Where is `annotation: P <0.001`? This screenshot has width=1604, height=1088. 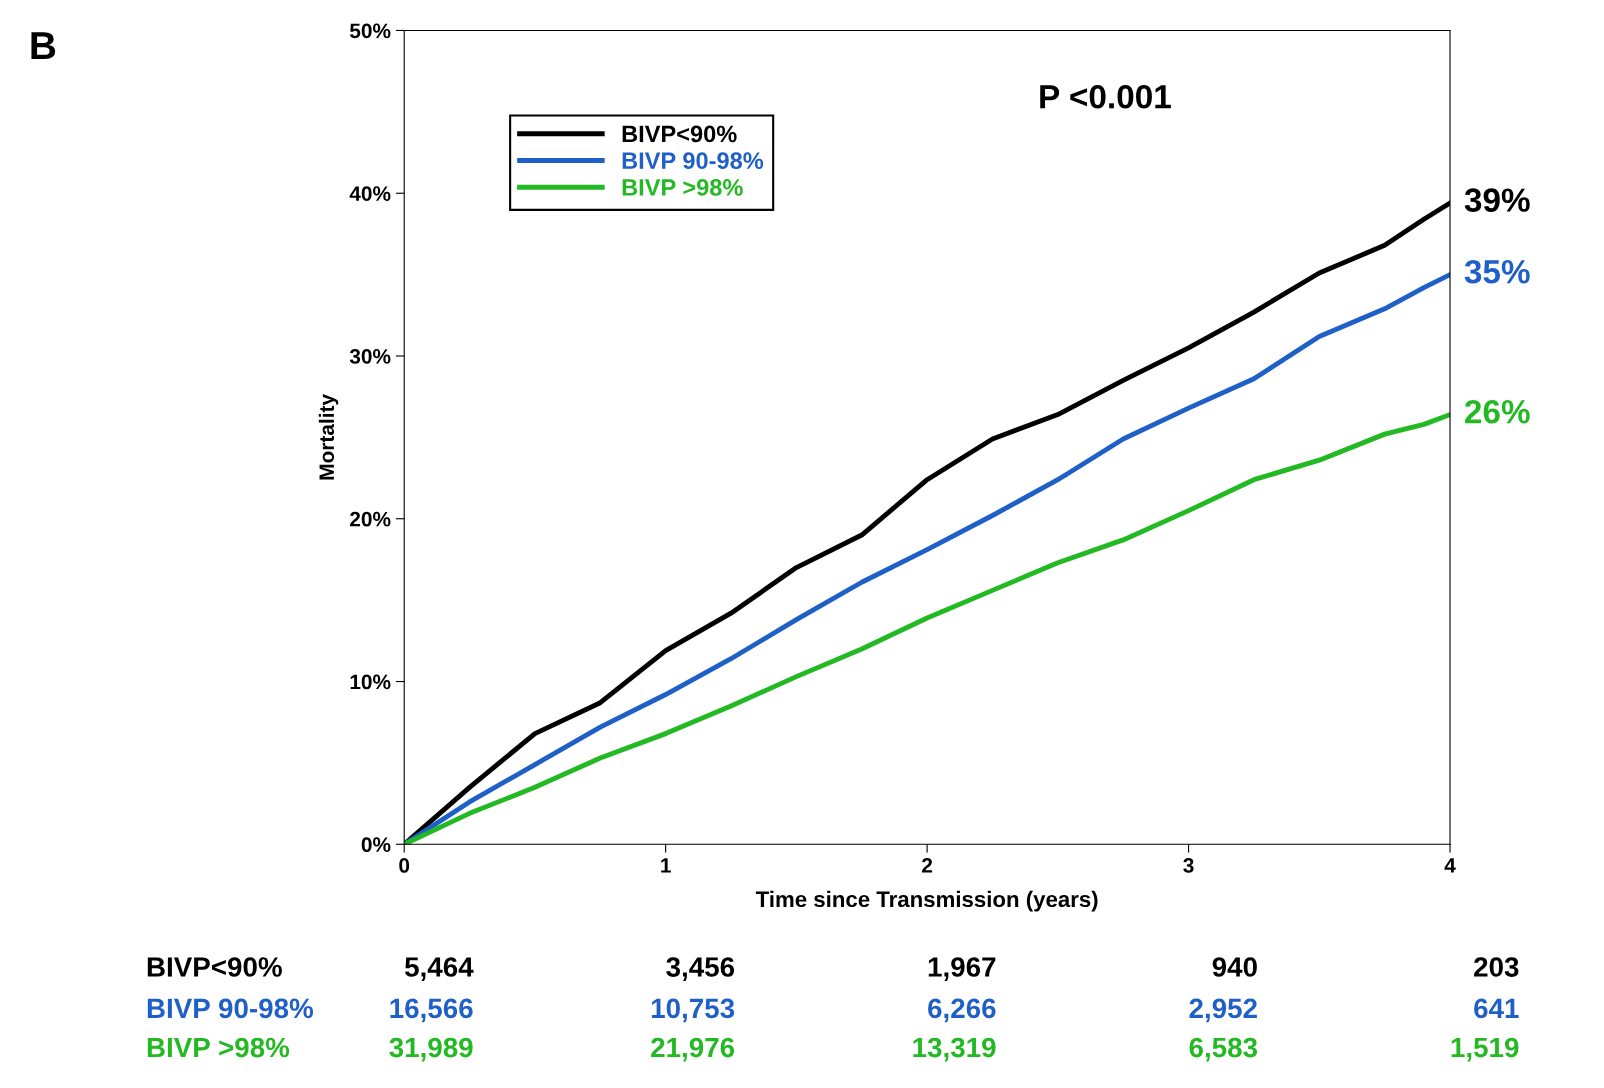 annotation: P <0.001 is located at coordinates (1105, 96).